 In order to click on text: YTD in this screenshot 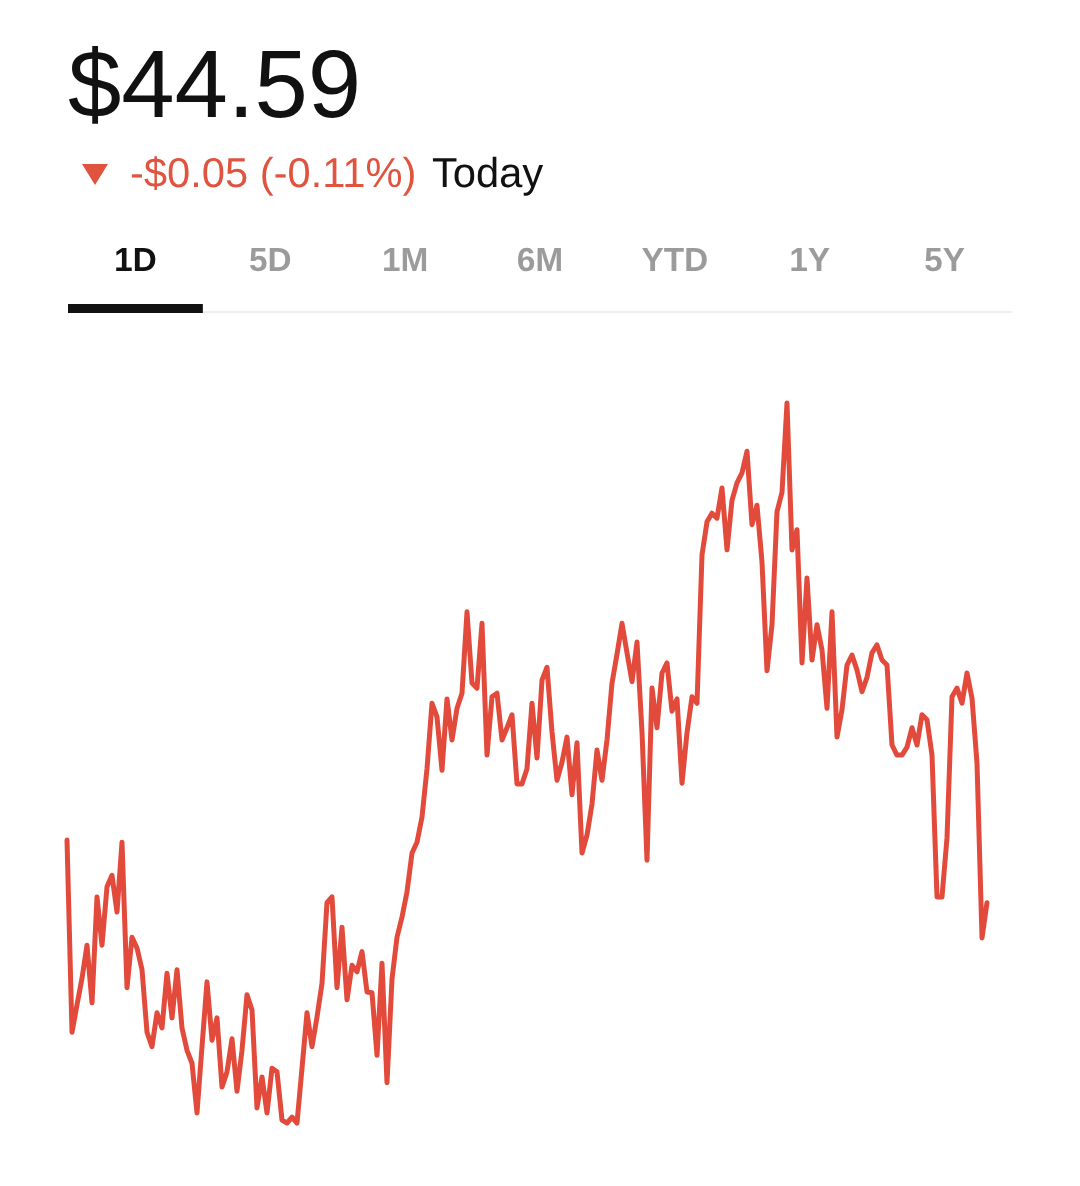, I will do `click(674, 259)`.